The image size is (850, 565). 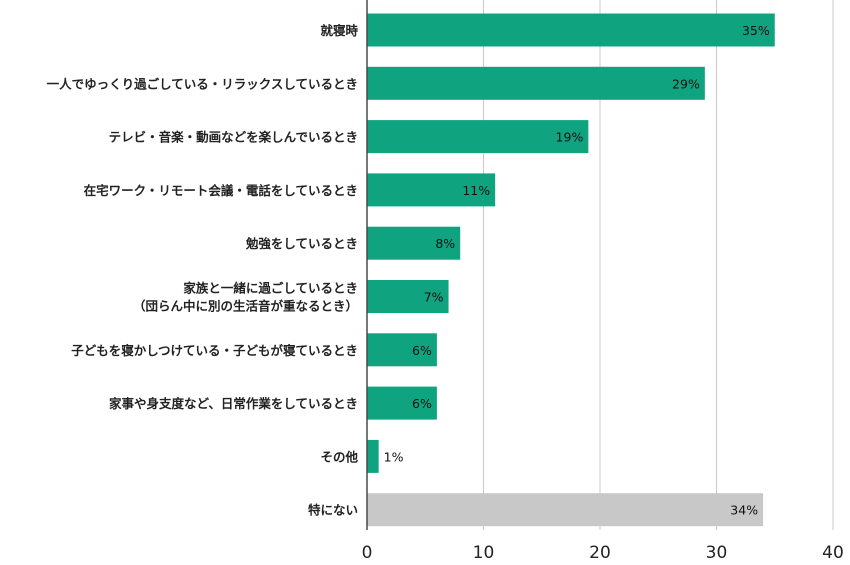 I want to click on value-label: 11%, so click(x=476, y=190).